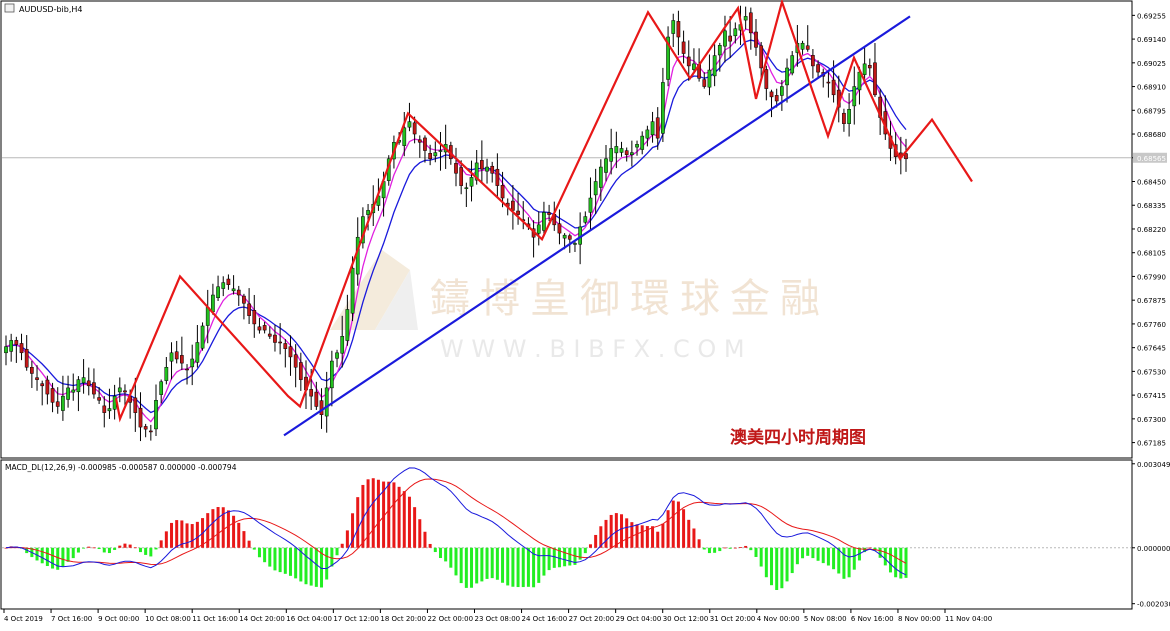 The height and width of the screenshot is (631, 1170). What do you see at coordinates (733, 619) in the screenshot?
I see `time-tick-label: 31 Oct 20:00` at bounding box center [733, 619].